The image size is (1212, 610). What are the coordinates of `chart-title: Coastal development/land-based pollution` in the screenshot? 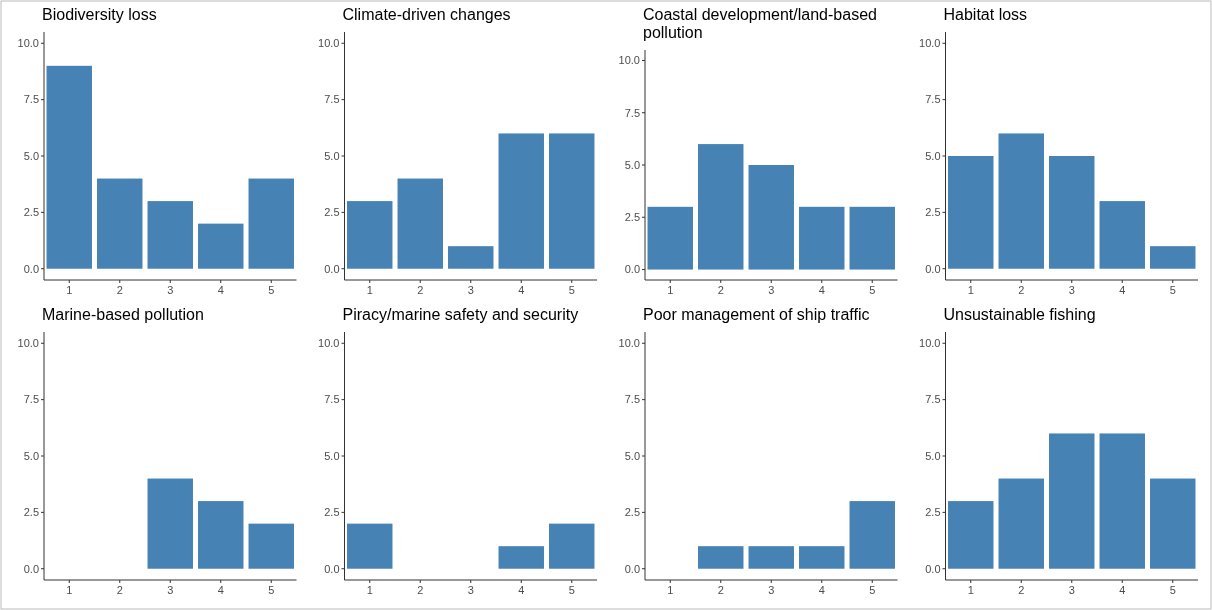 It's located at (760, 23).